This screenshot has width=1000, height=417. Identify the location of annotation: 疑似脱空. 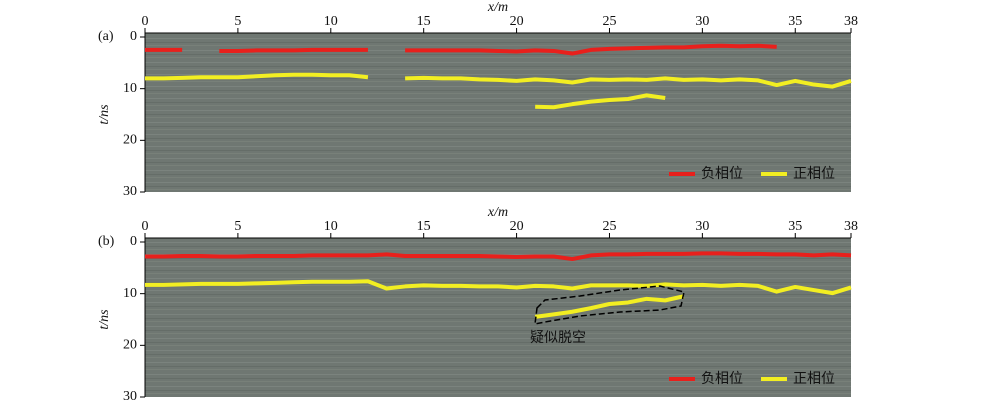
(558, 338).